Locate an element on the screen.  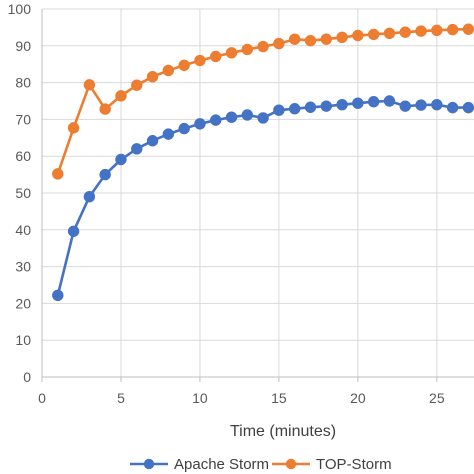
x-tick-label: 10 is located at coordinates (200, 398).